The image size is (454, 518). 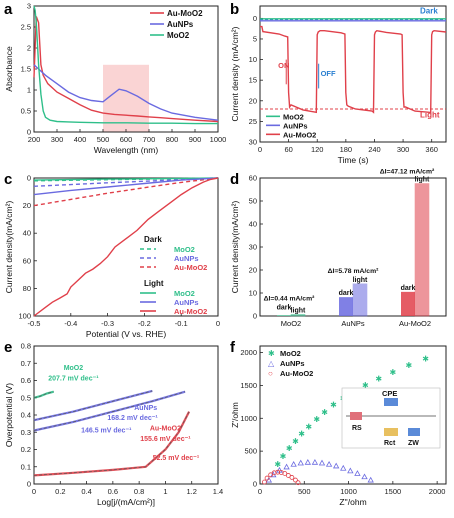 I want to click on slope-annotation: 52.5 mV dec⁻¹, so click(x=176, y=458).